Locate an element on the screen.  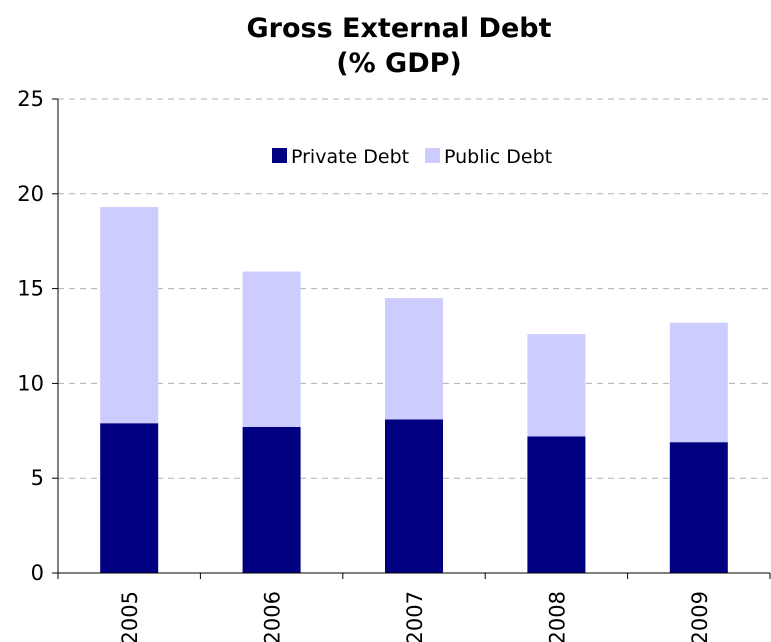
legend: Private Debt Public Debt is located at coordinates (412, 157).